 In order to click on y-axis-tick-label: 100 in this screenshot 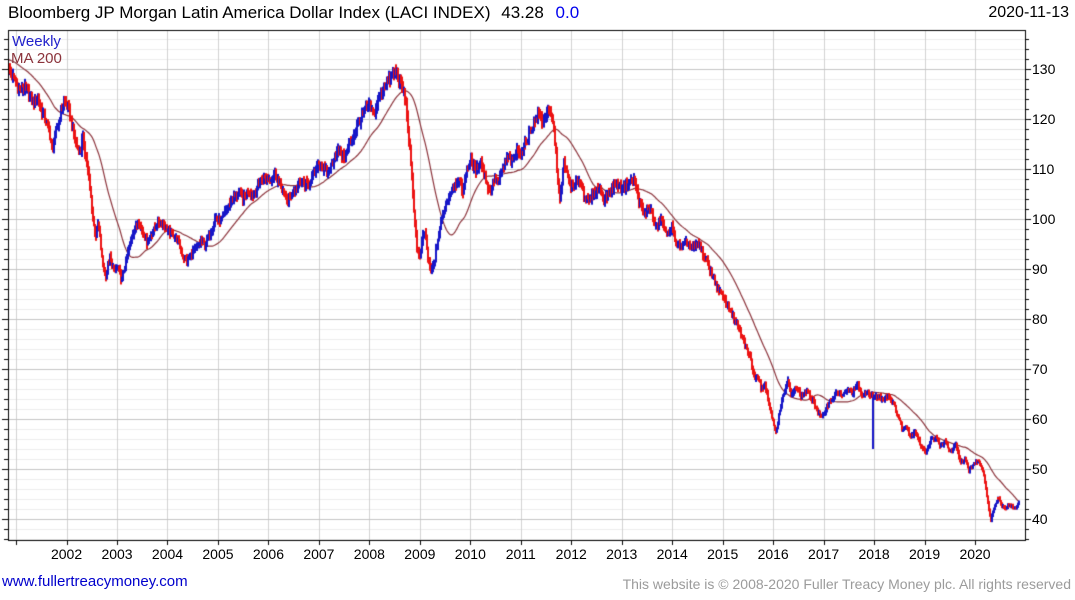, I will do `click(1044, 219)`.